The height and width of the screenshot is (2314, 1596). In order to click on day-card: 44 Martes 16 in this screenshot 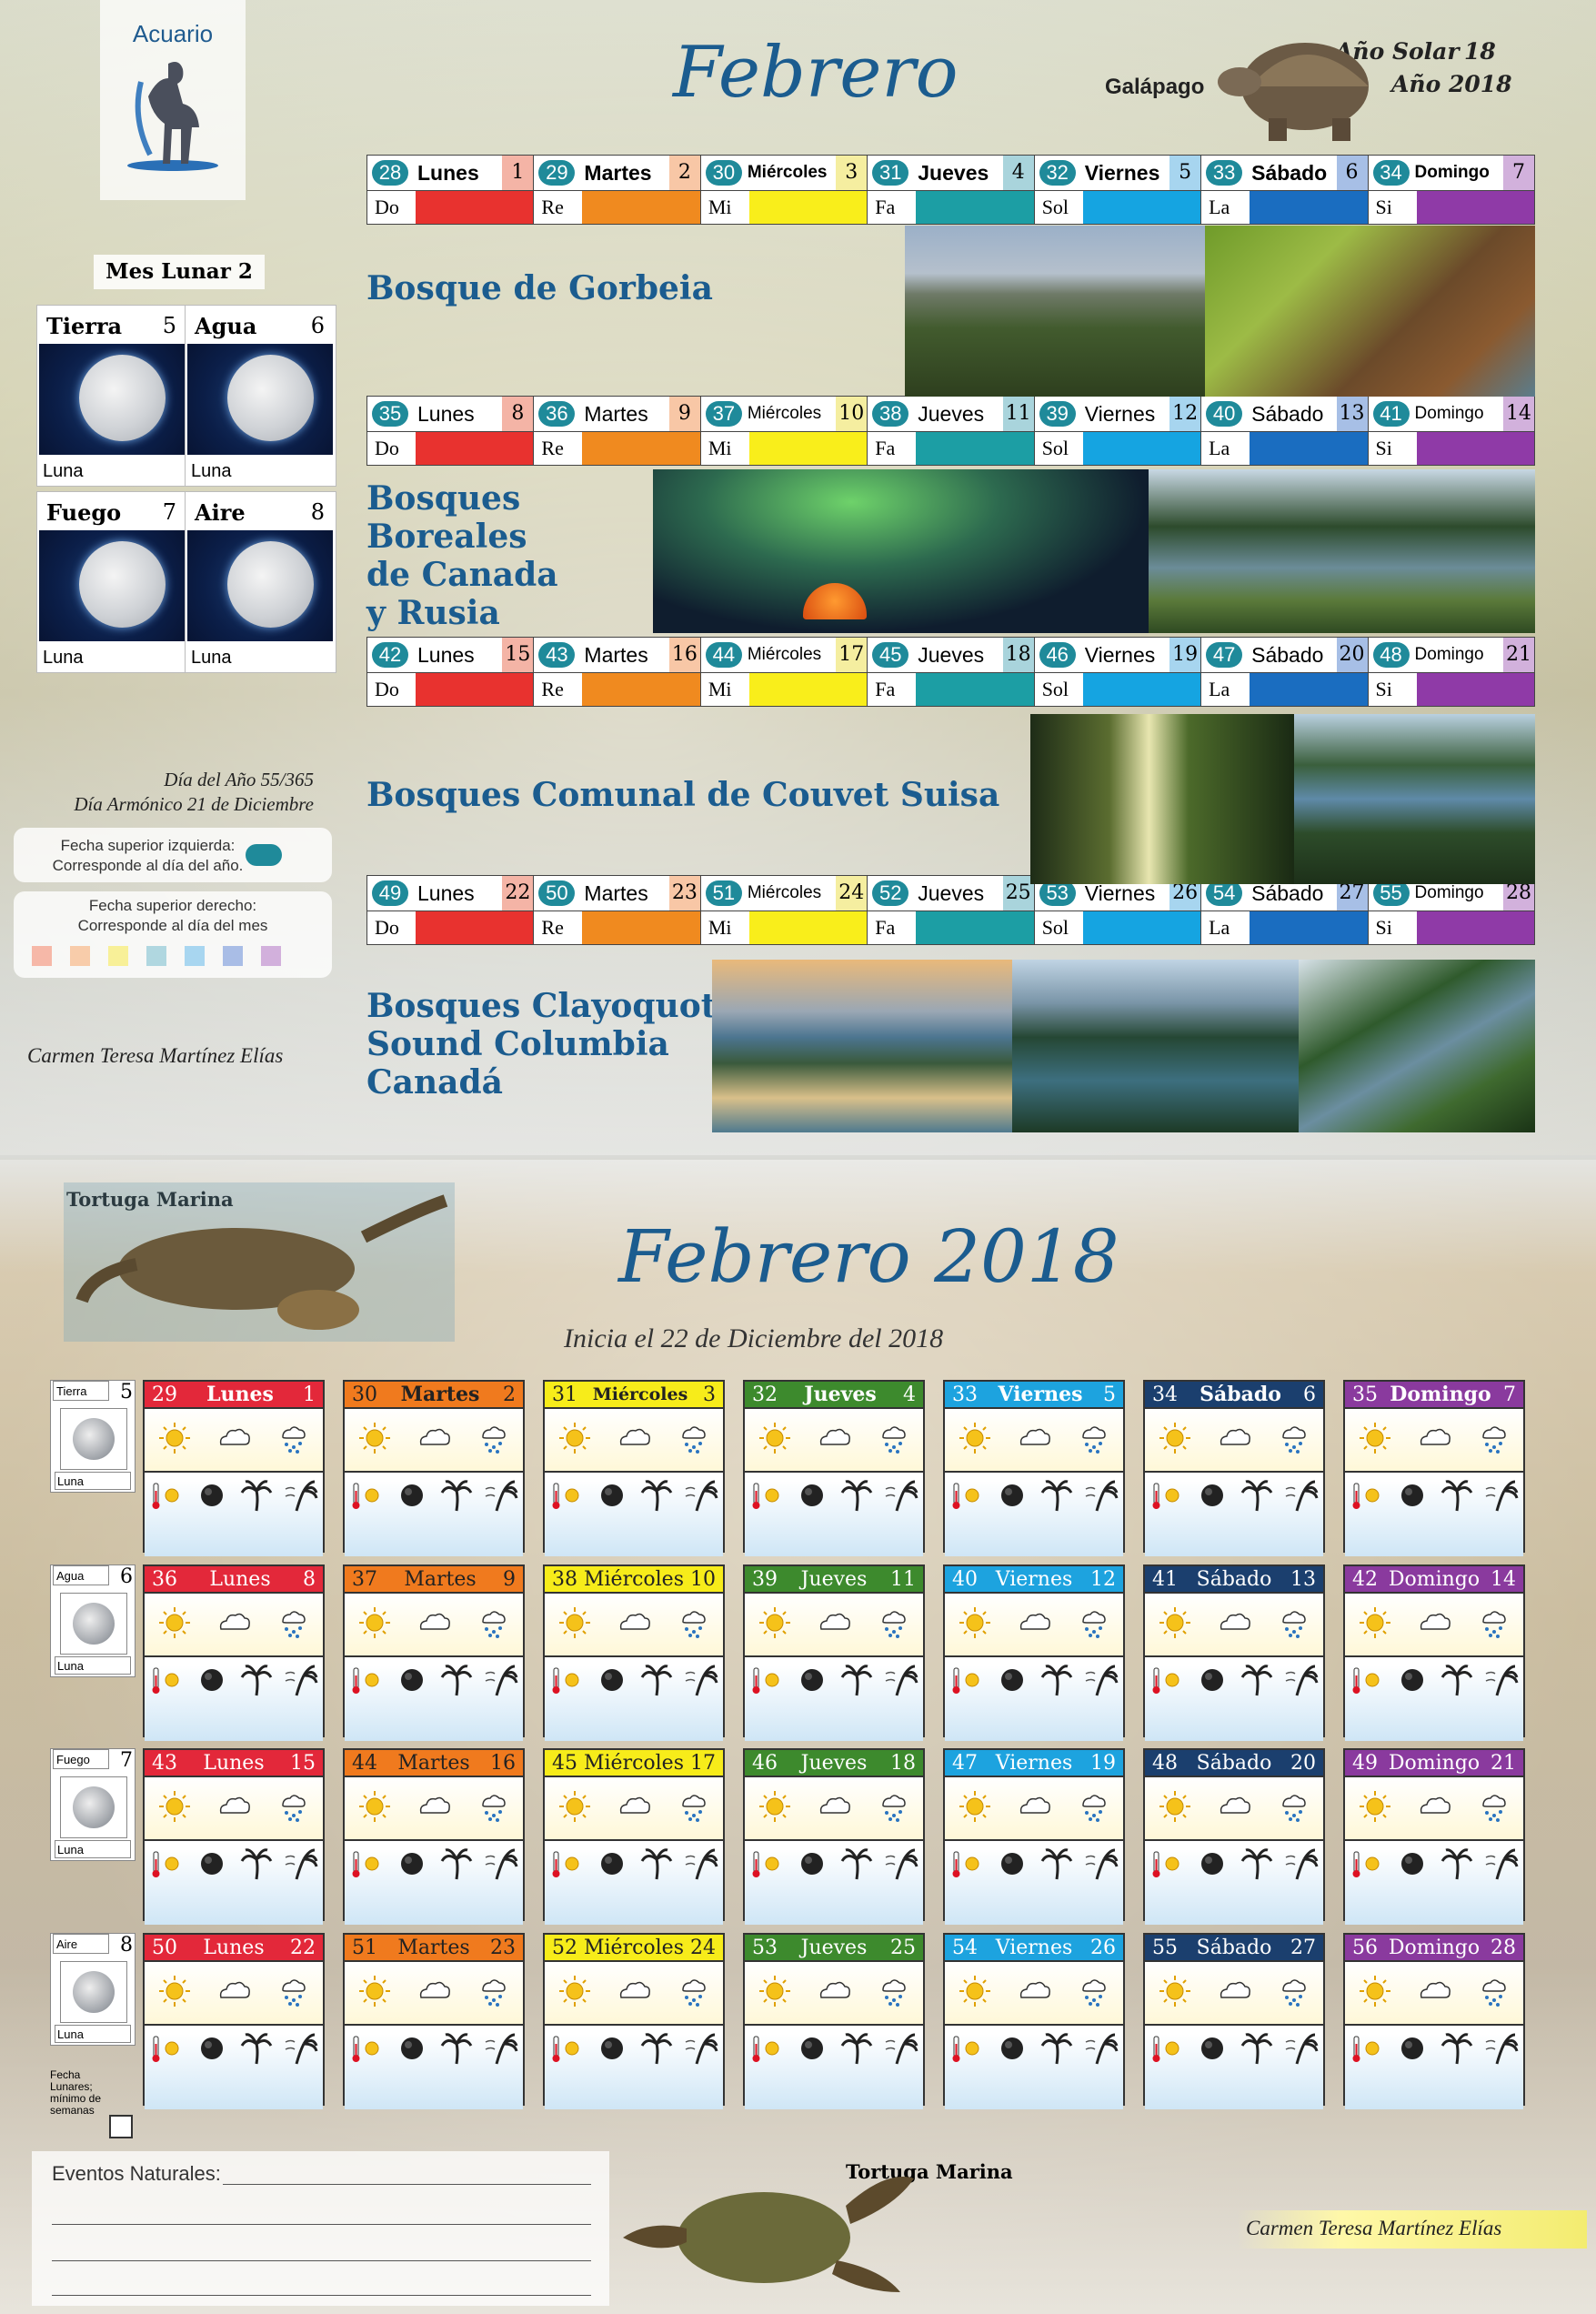, I will do `click(434, 1836)`.